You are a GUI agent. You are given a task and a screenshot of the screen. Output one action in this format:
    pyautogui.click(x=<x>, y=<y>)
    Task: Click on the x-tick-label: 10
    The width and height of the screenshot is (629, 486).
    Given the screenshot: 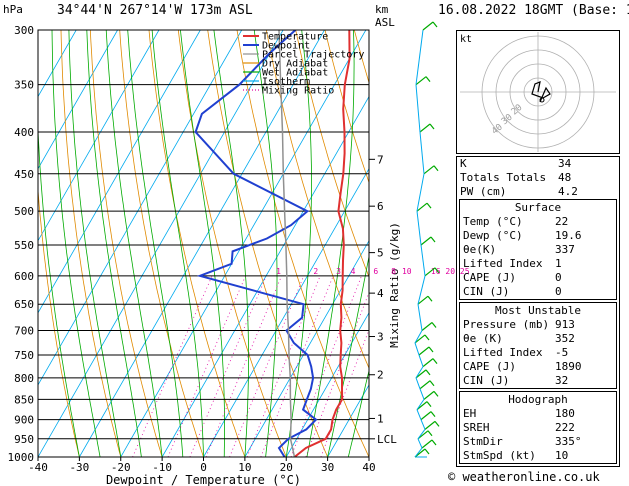 What is the action you would take?
    pyautogui.click(x=244, y=467)
    